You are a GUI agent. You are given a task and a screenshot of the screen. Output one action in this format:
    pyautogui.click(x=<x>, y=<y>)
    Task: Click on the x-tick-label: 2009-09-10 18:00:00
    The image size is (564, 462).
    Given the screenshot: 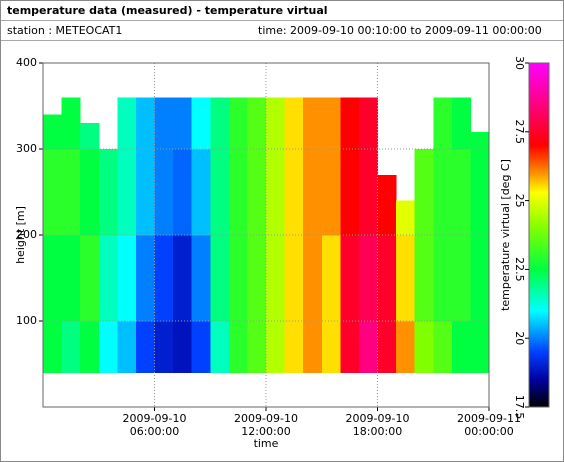 What is the action you would take?
    pyautogui.click(x=378, y=425)
    